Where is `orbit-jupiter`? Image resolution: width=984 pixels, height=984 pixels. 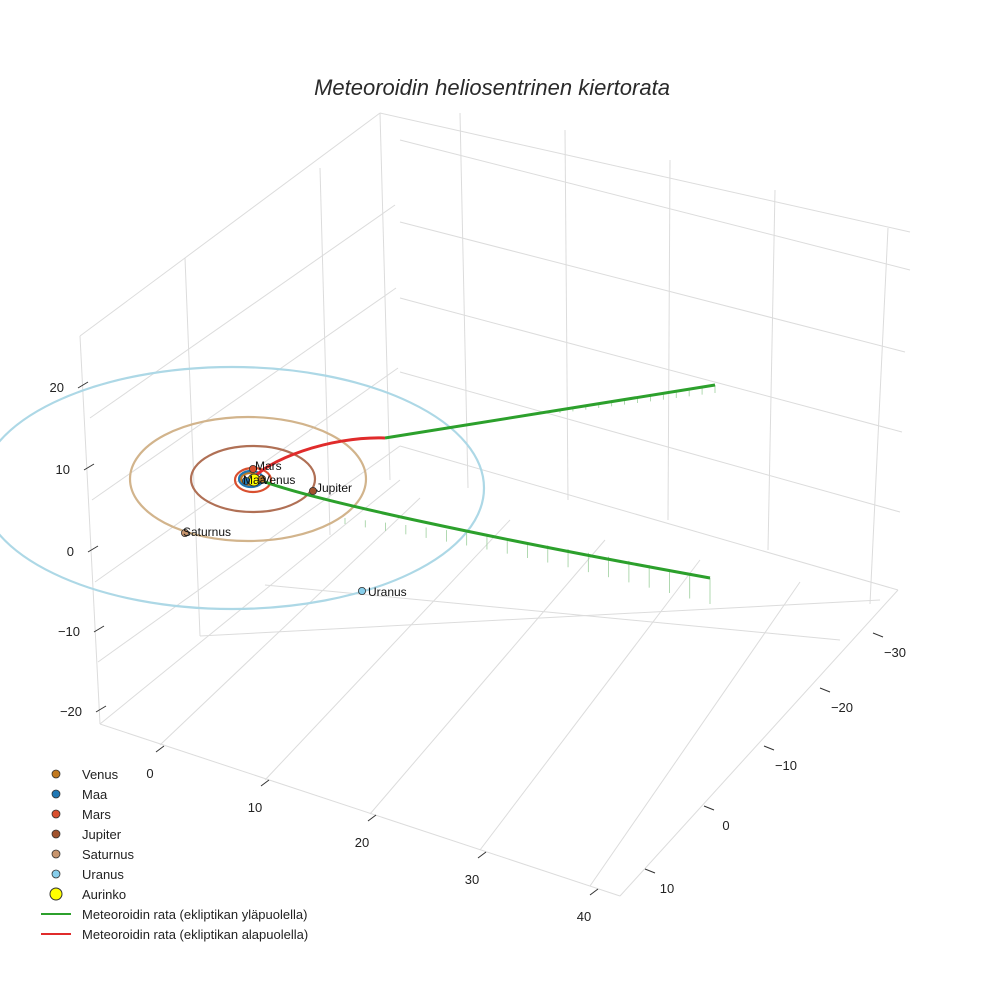 orbit-jupiter is located at coordinates (253, 479).